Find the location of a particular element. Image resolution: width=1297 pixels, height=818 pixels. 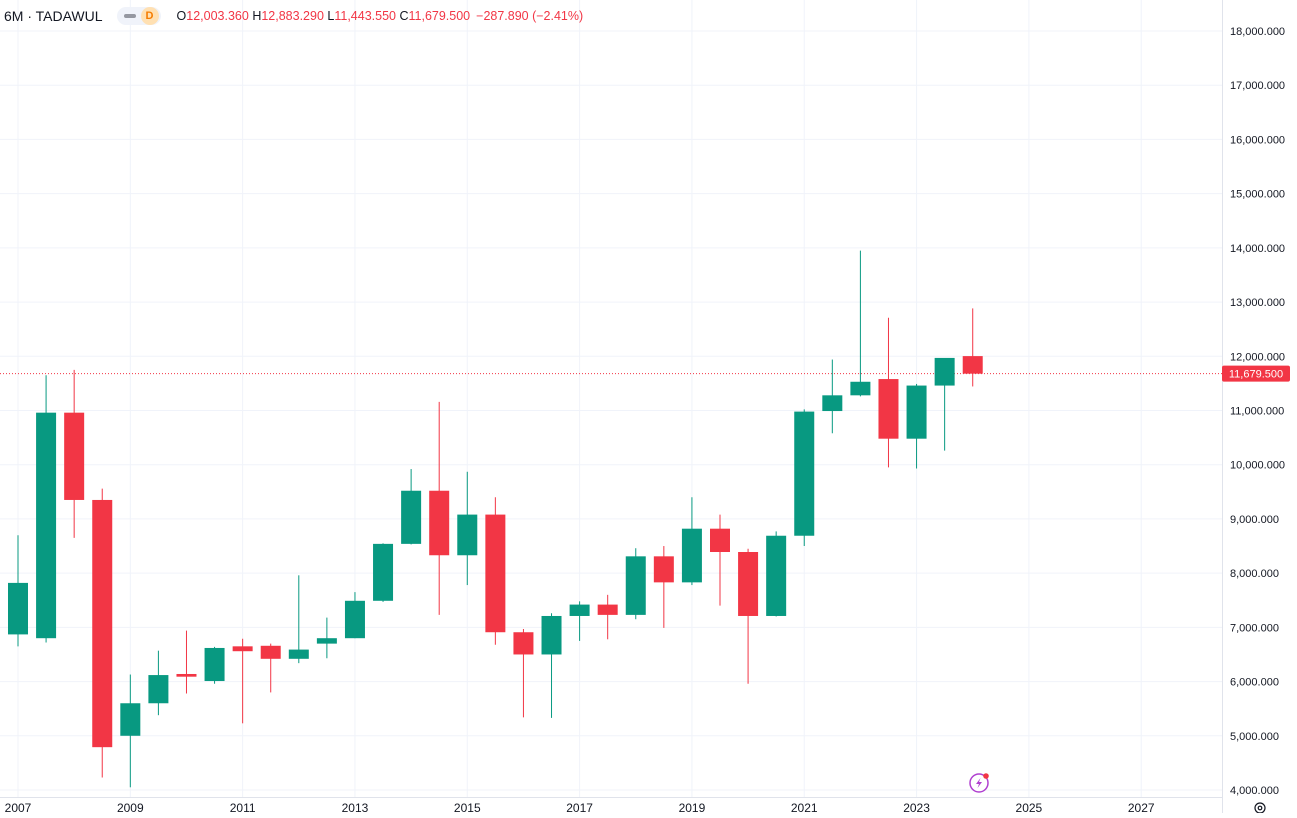

time-tick-label: 2027 is located at coordinates (1141, 807).